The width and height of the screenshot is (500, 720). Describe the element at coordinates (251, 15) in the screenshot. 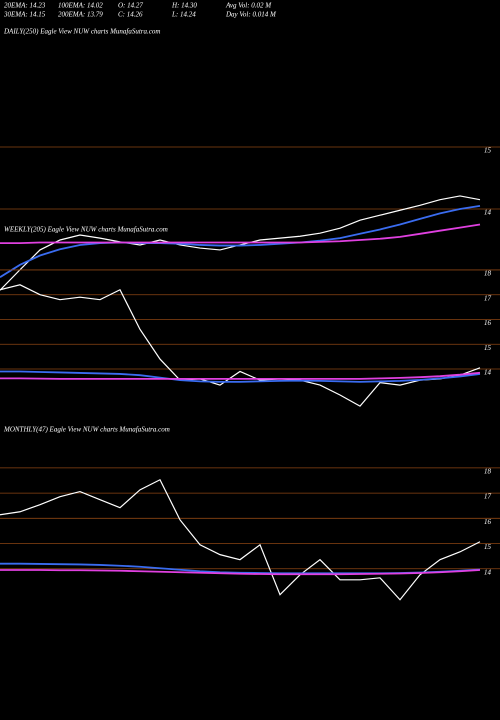

I see `header-stat: Day Vol: 0.014 M` at that location.